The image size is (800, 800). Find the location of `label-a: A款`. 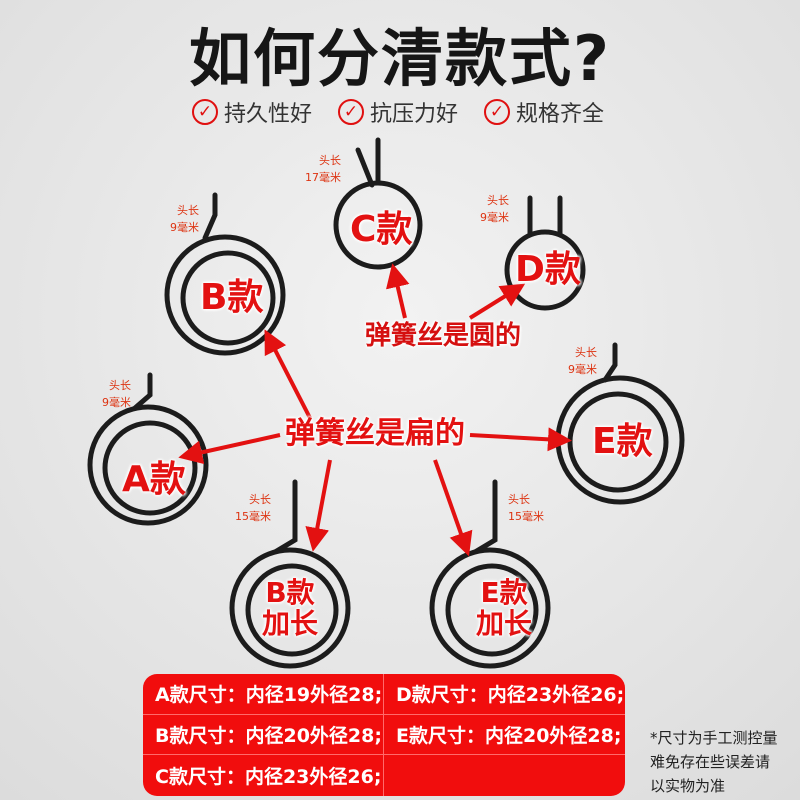

label-a: A款 is located at coordinates (154, 479).